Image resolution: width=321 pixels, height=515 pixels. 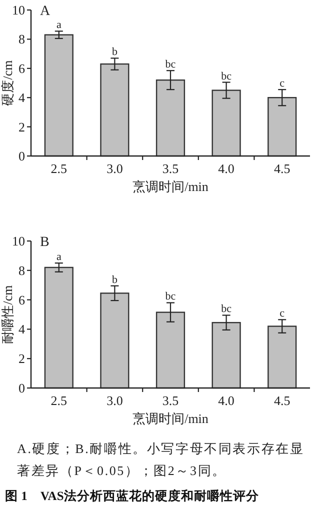 What do you see at coordinates (45, 242) in the screenshot?
I see `chart-title: B` at bounding box center [45, 242].